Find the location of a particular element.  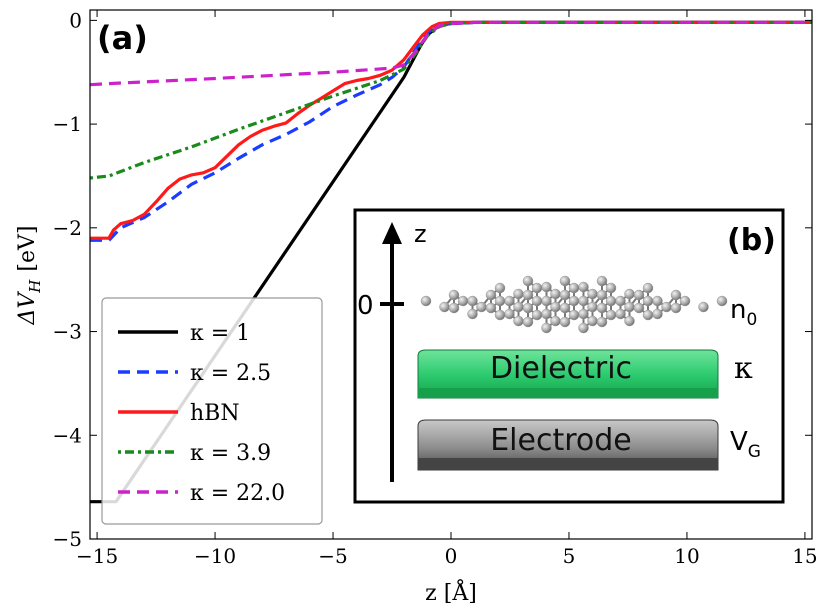

z-axis-label: z is located at coordinates (420, 234).